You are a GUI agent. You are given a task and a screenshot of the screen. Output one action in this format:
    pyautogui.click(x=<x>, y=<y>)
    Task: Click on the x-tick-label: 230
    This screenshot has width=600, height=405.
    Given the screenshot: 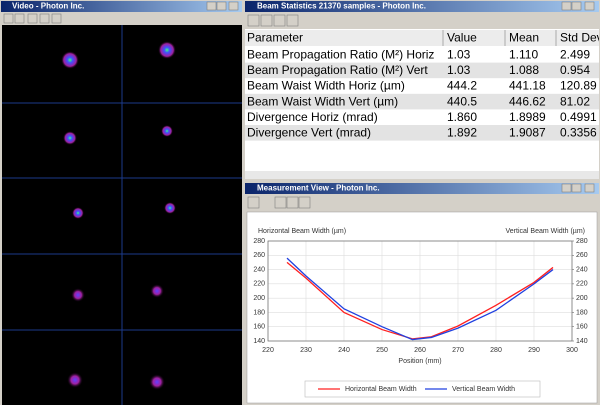 What is the action you would take?
    pyautogui.click(x=306, y=350)
    